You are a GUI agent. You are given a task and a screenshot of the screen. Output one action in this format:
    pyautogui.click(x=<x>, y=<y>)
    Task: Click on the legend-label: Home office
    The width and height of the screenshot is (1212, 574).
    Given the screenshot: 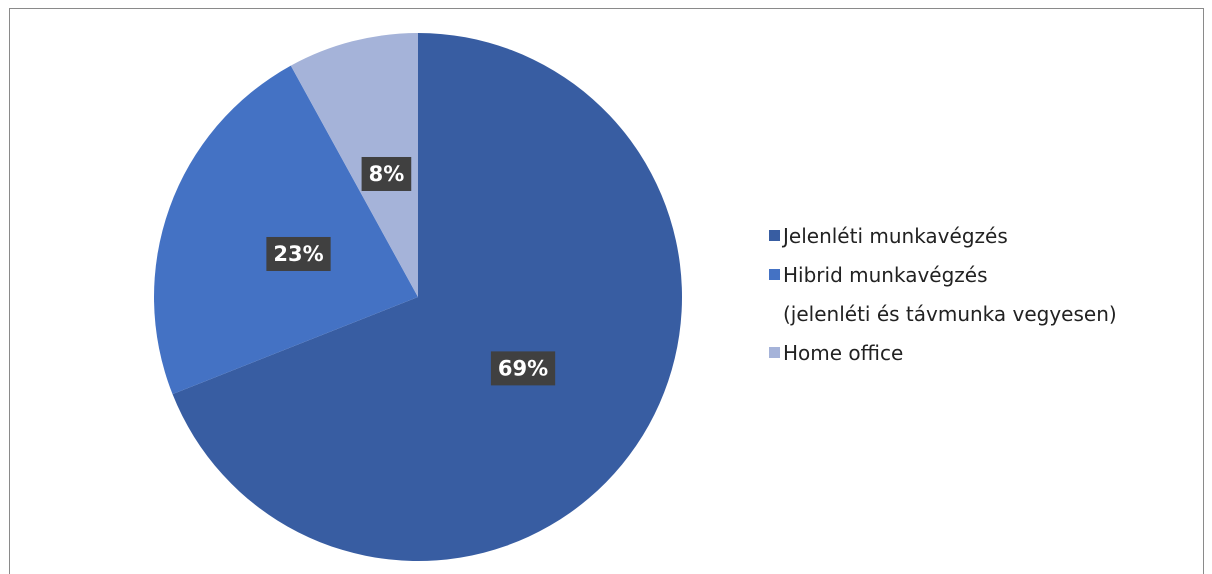 What is the action you would take?
    pyautogui.click(x=843, y=353)
    